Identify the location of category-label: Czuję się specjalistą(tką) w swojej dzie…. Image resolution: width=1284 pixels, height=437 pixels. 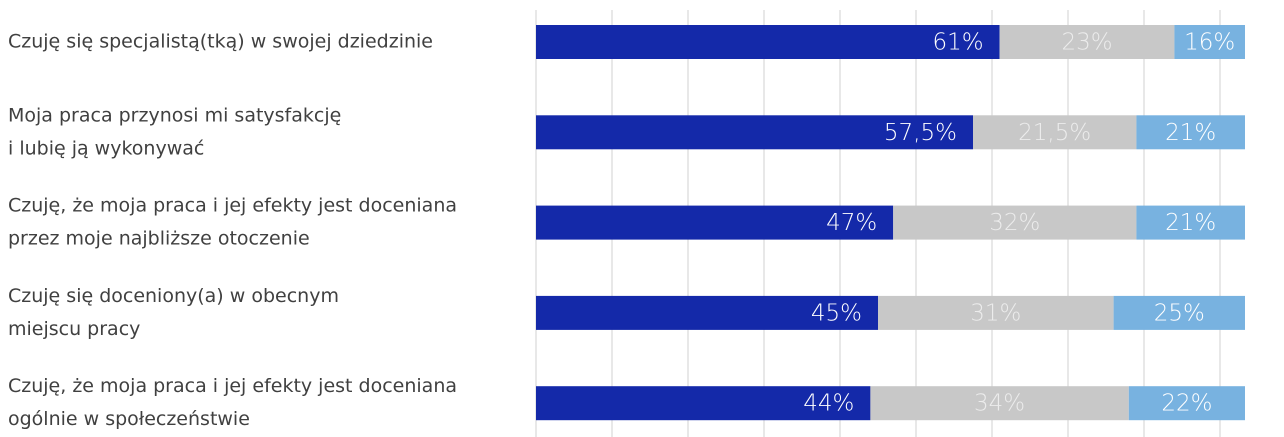
(220, 42).